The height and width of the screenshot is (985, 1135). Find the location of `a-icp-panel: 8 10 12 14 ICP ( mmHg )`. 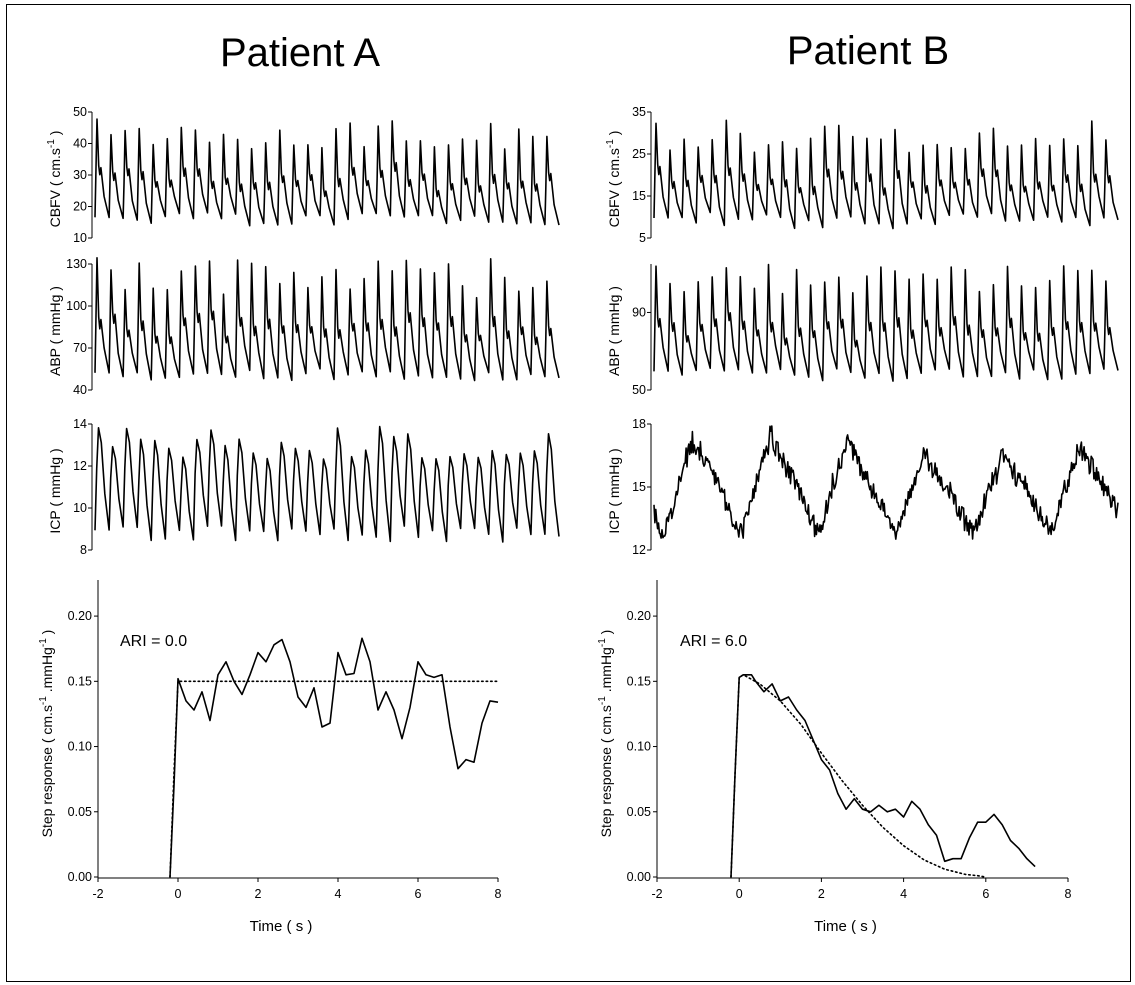

a-icp-panel: 8 10 12 14 ICP ( mmHg ) is located at coordinates (303, 487).